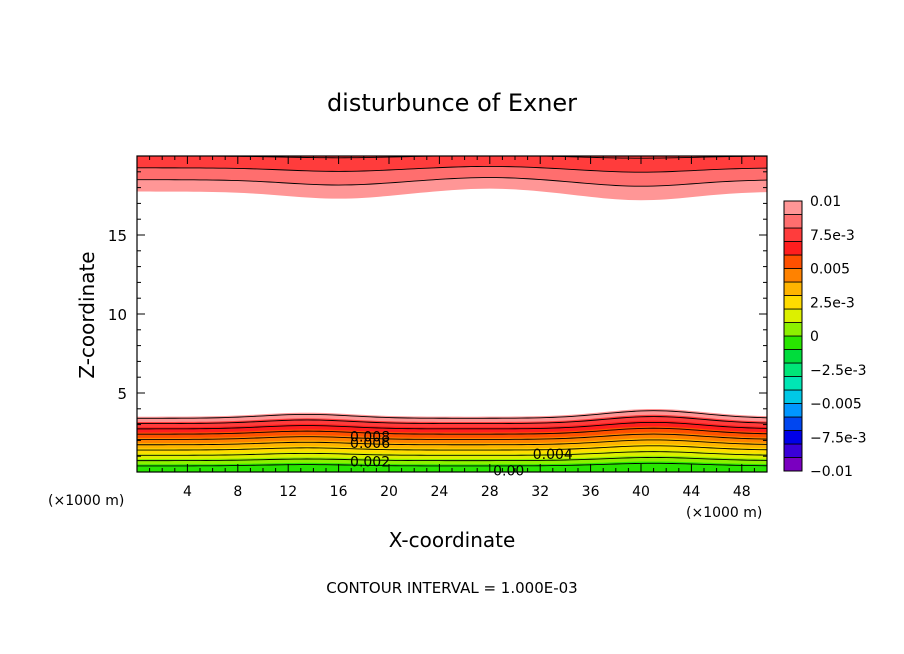  I want to click on x-tick-labels: 4 8 12 16 20 24 28 32 36 40 44 48, so click(467, 492).